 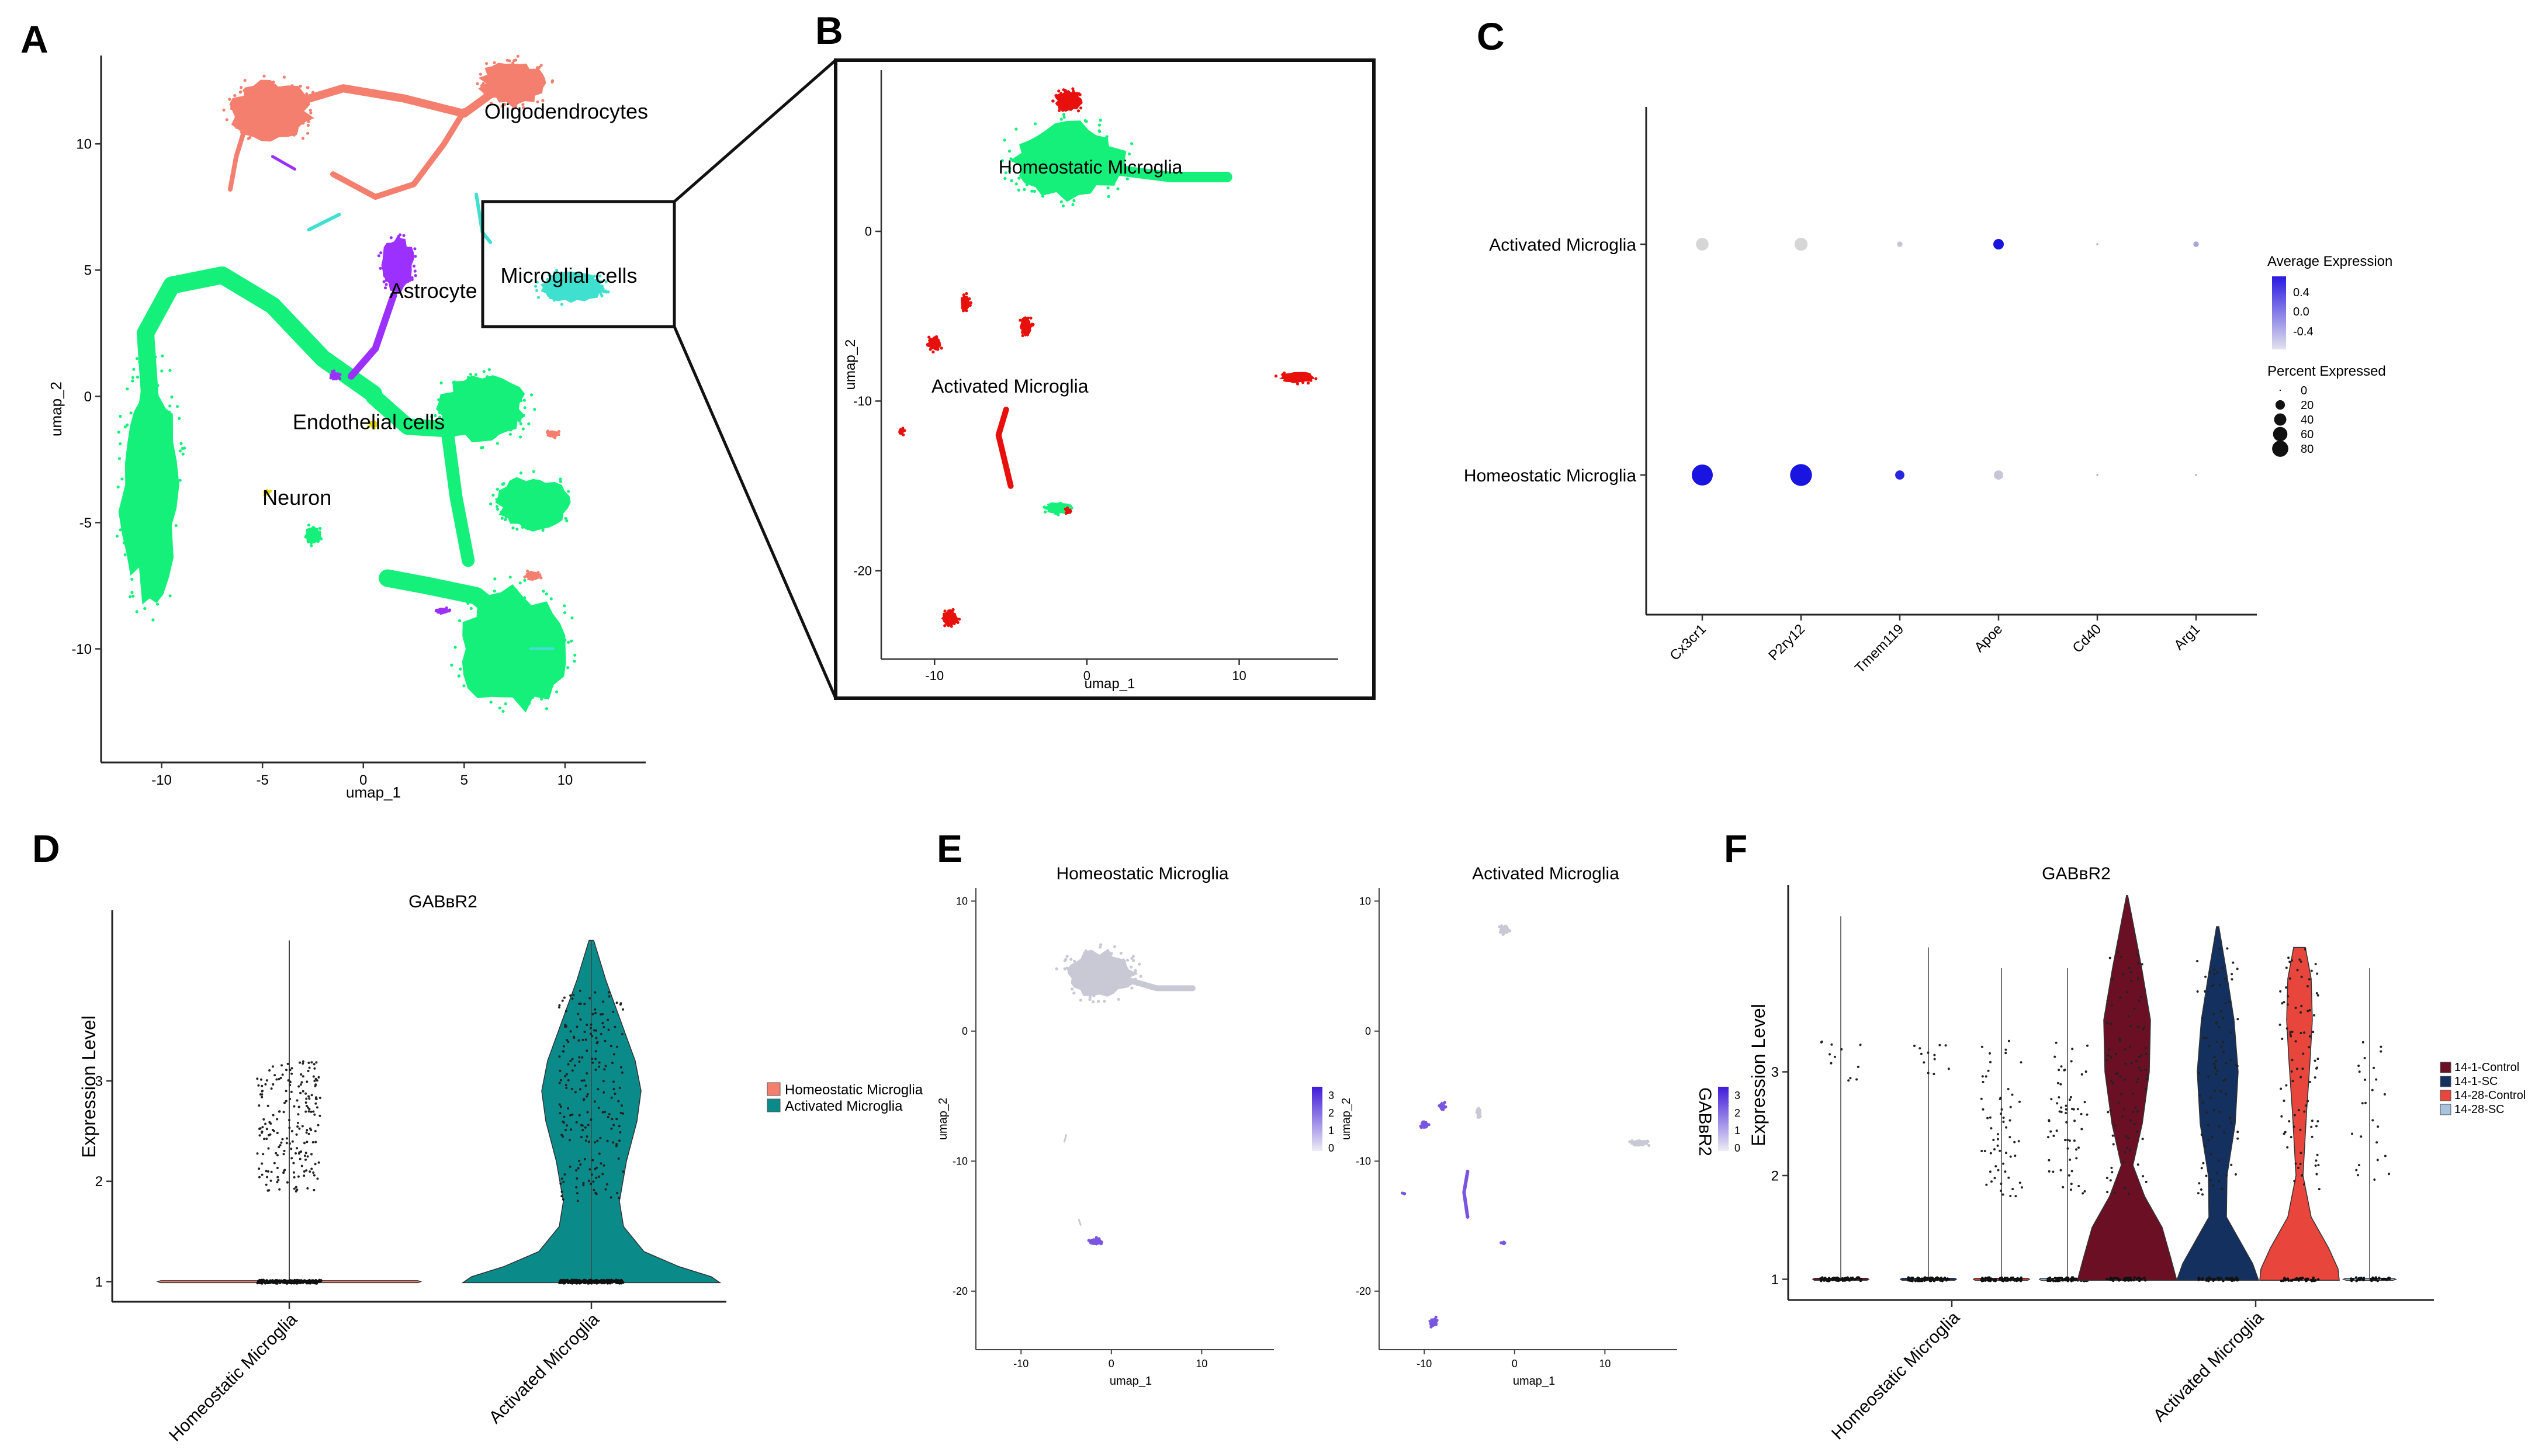 What do you see at coordinates (2479, 1109) in the screenshot?
I see `legend-label: 14-28-SC` at bounding box center [2479, 1109].